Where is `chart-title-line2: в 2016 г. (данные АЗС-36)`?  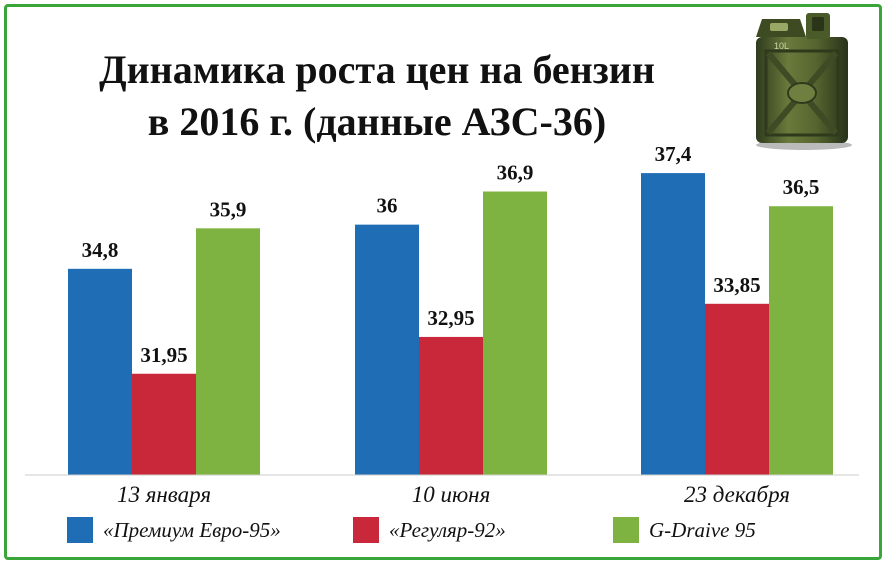
chart-title-line2: в 2016 г. (данные АЗС-36) is located at coordinates (377, 121).